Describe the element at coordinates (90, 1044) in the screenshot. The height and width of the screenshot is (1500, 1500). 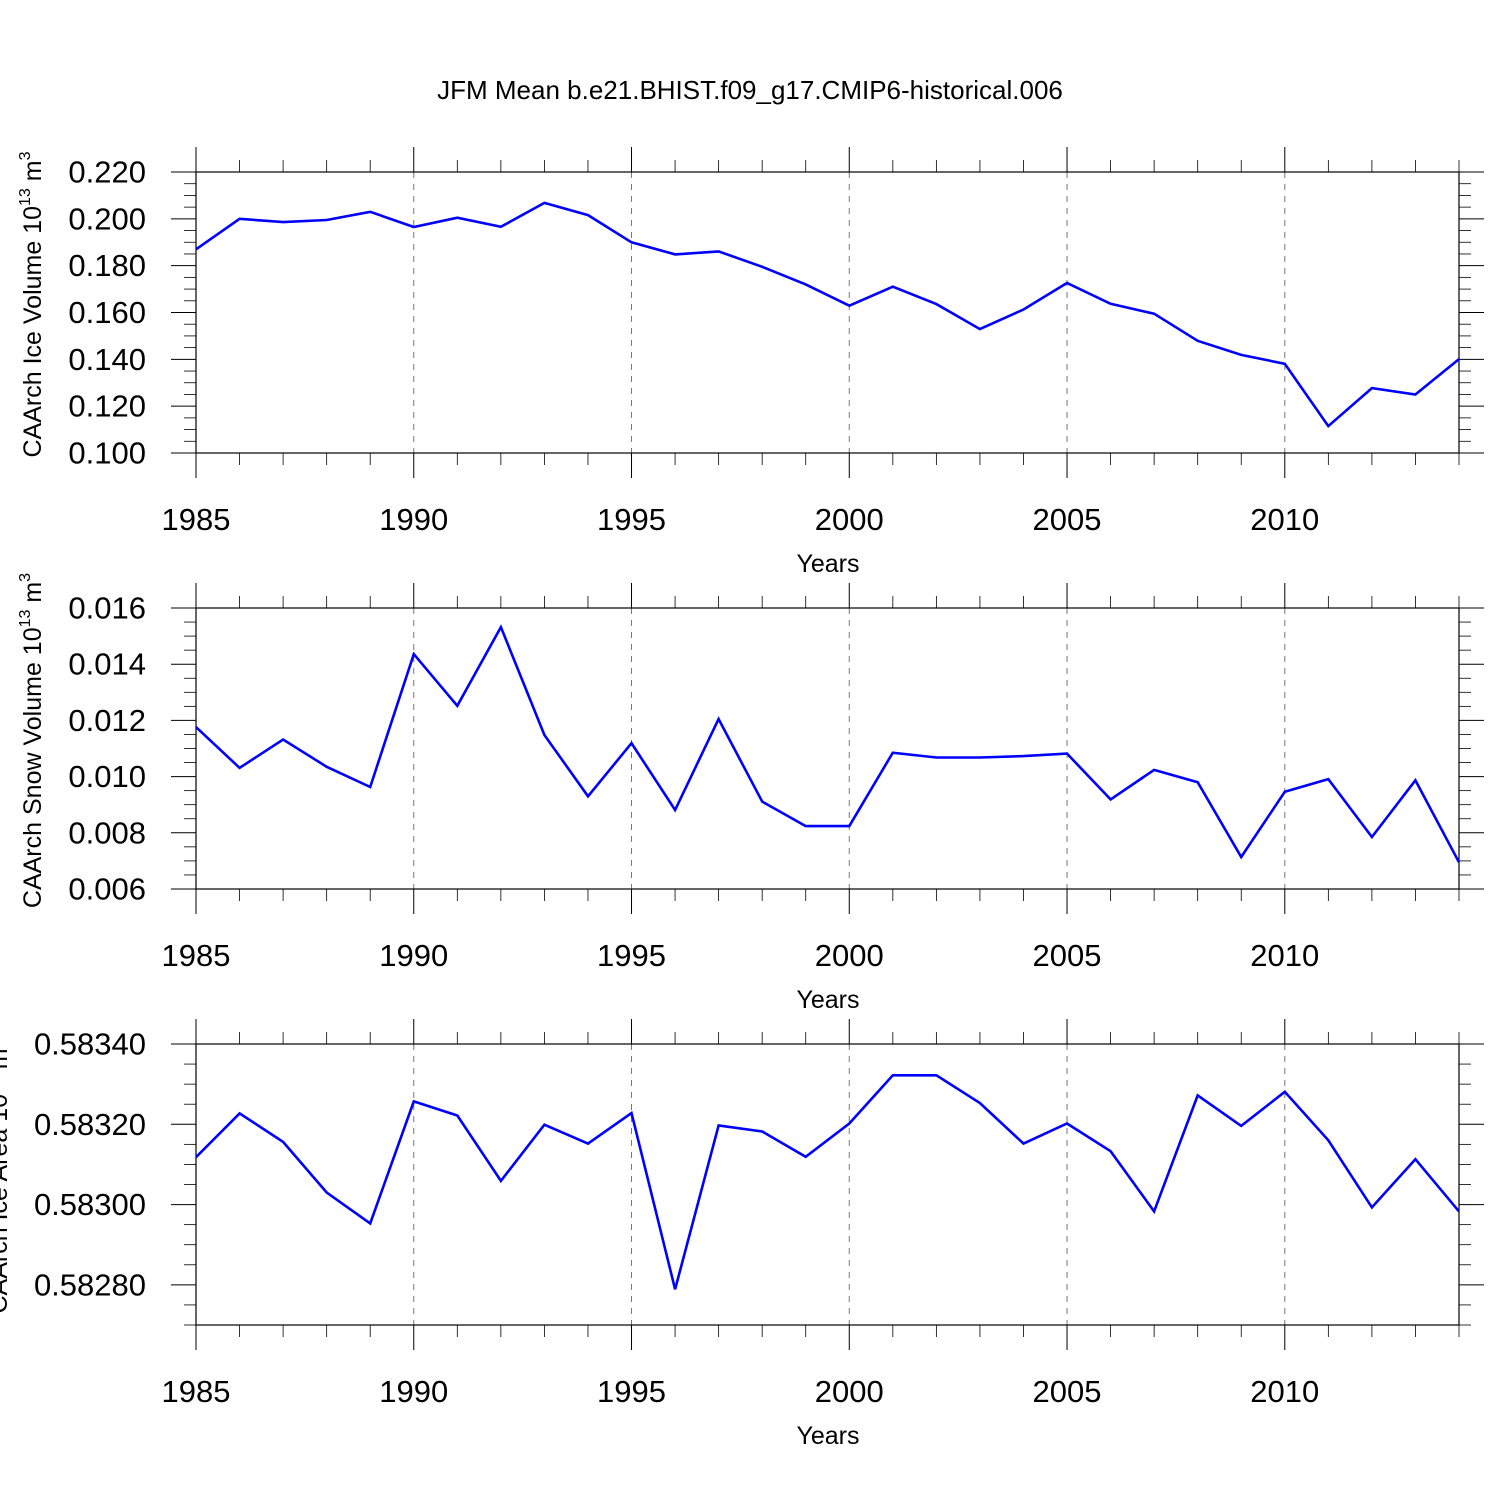
I see `y-tick-label: 0.58340` at that location.